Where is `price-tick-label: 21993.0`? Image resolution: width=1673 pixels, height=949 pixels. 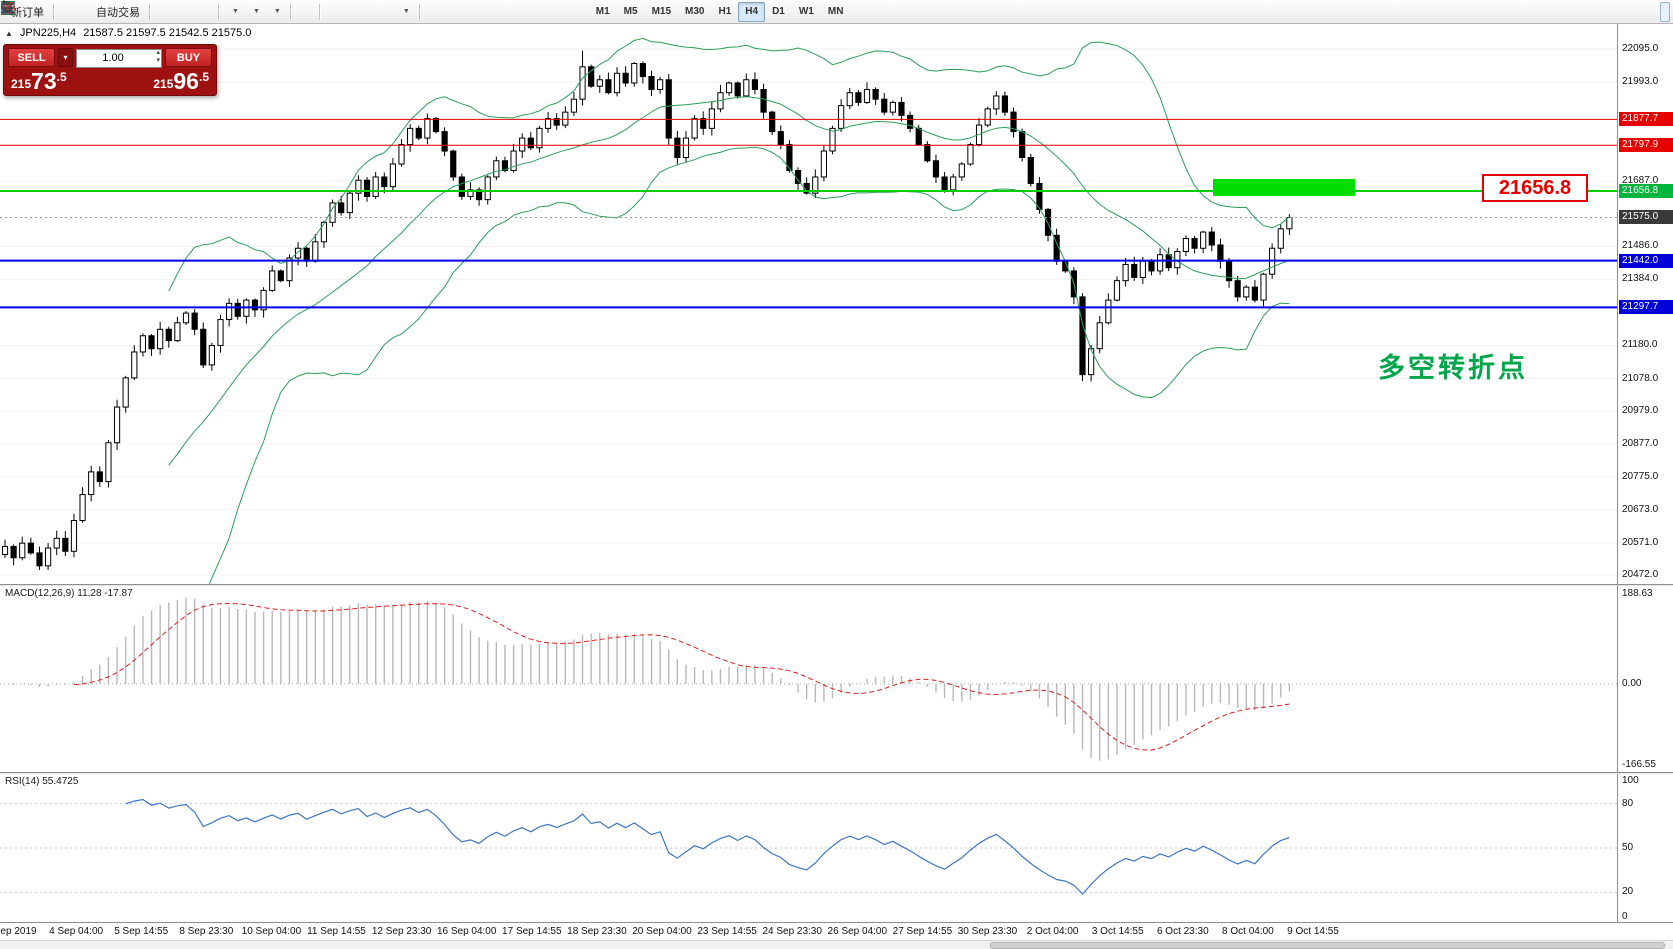
price-tick-label: 21993.0 is located at coordinates (1640, 81).